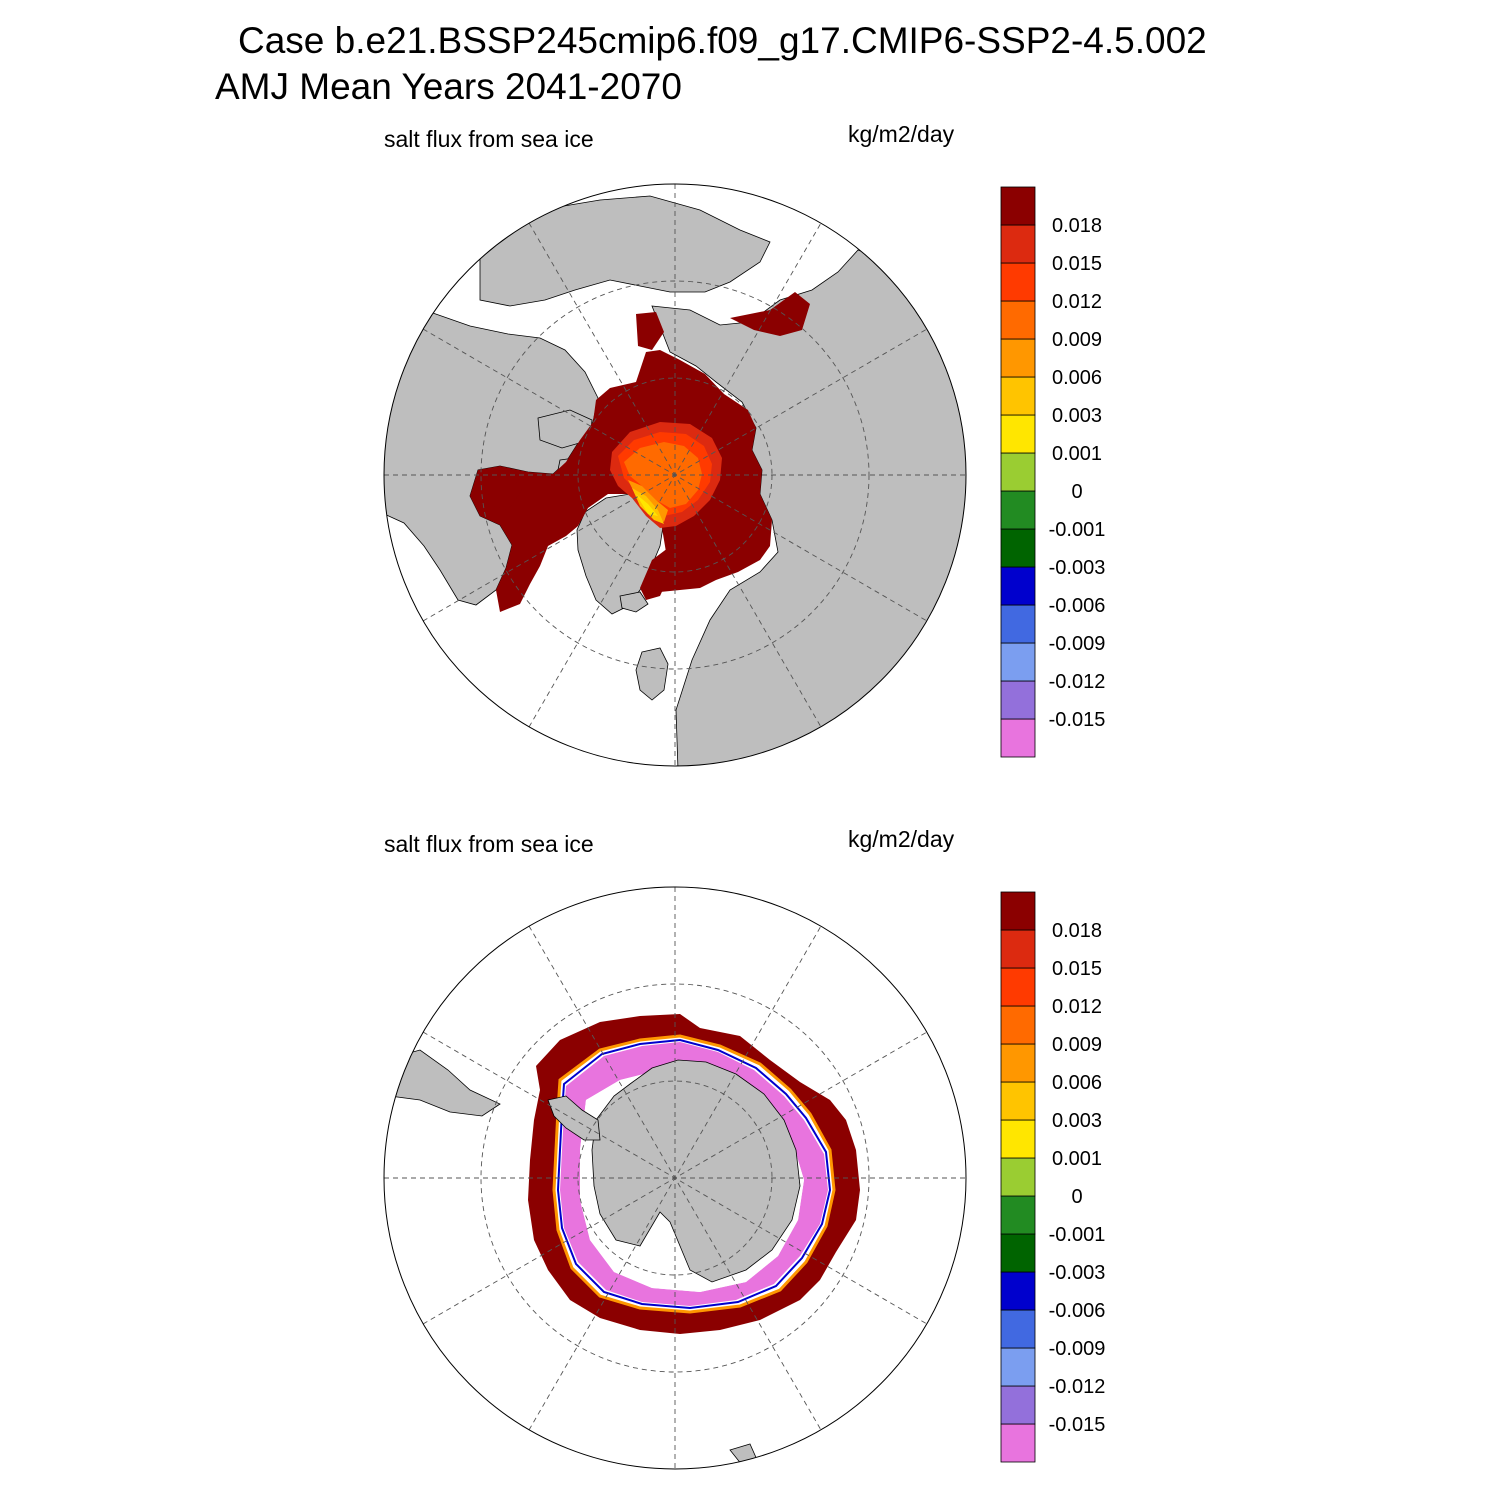  Describe the element at coordinates (1077, 1387) in the screenshot. I see `south-colorbar-tick-label: -0.012` at that location.